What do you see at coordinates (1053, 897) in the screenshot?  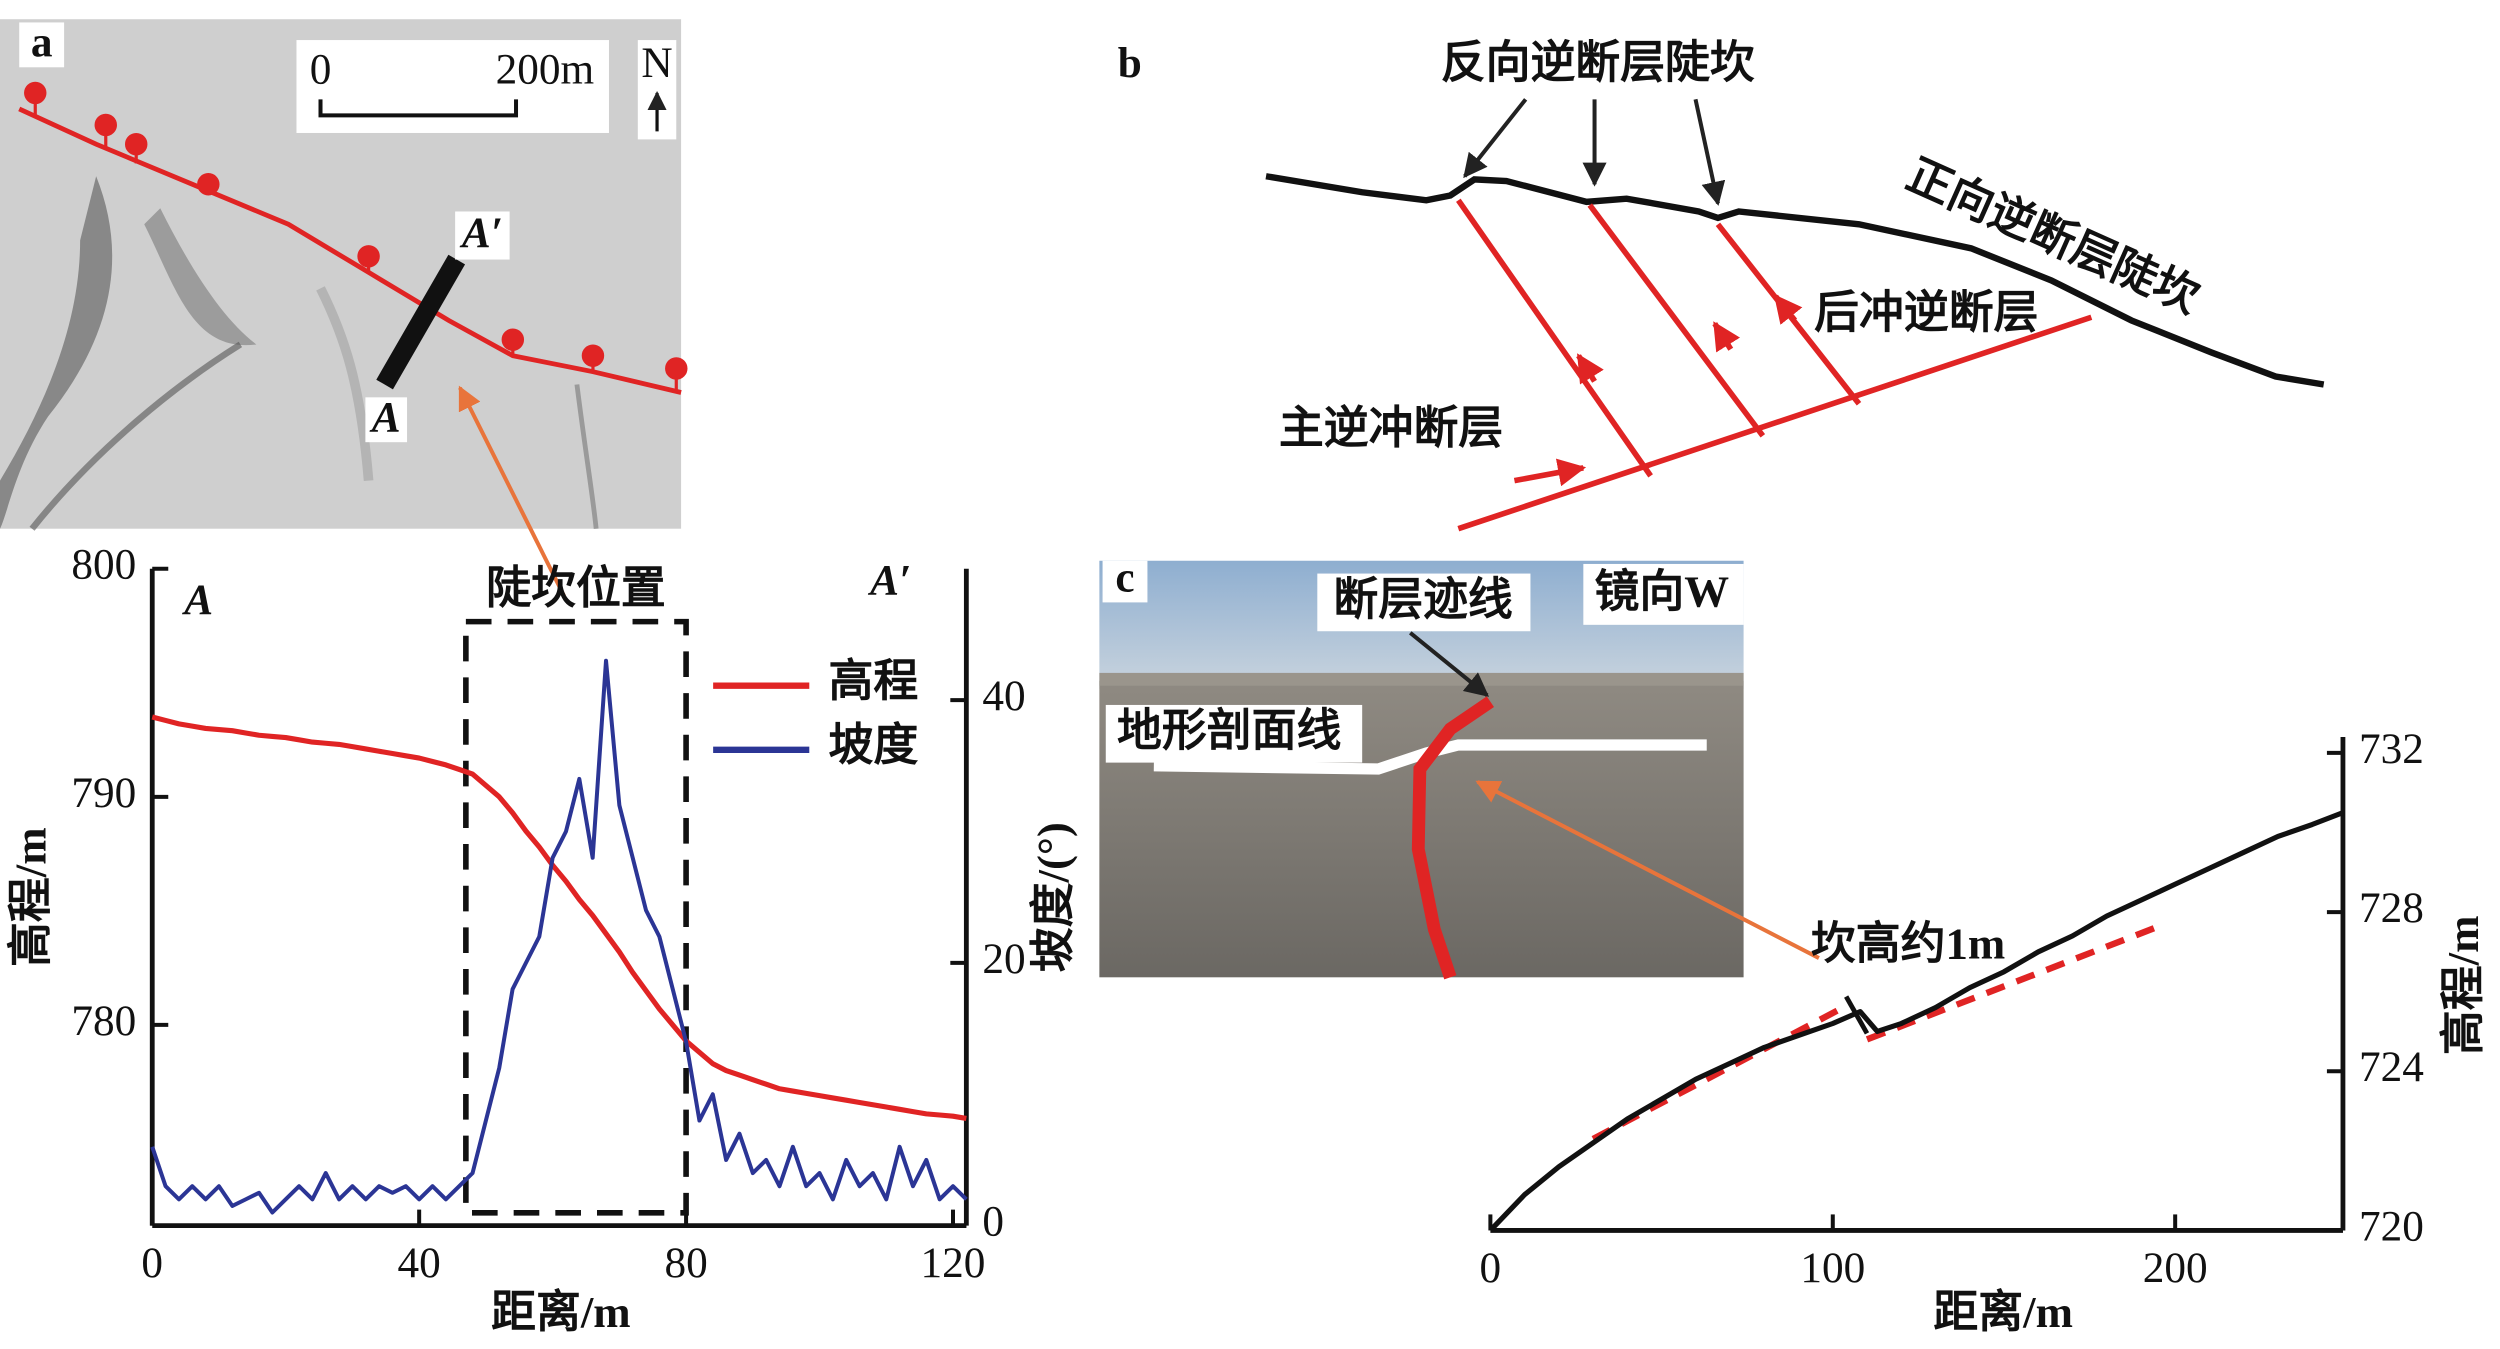 I see `y2-axis-label: 坡度/(°)` at bounding box center [1053, 897].